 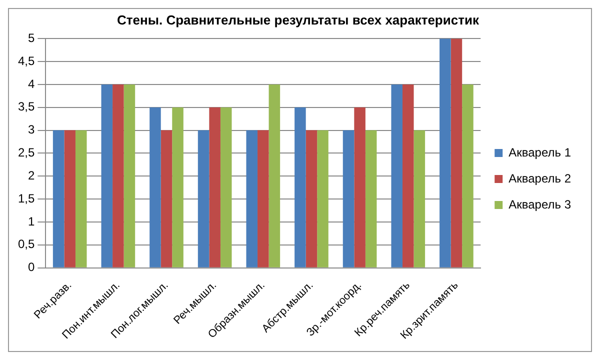 I want to click on legend-label: Акварель 1, so click(x=540, y=152).